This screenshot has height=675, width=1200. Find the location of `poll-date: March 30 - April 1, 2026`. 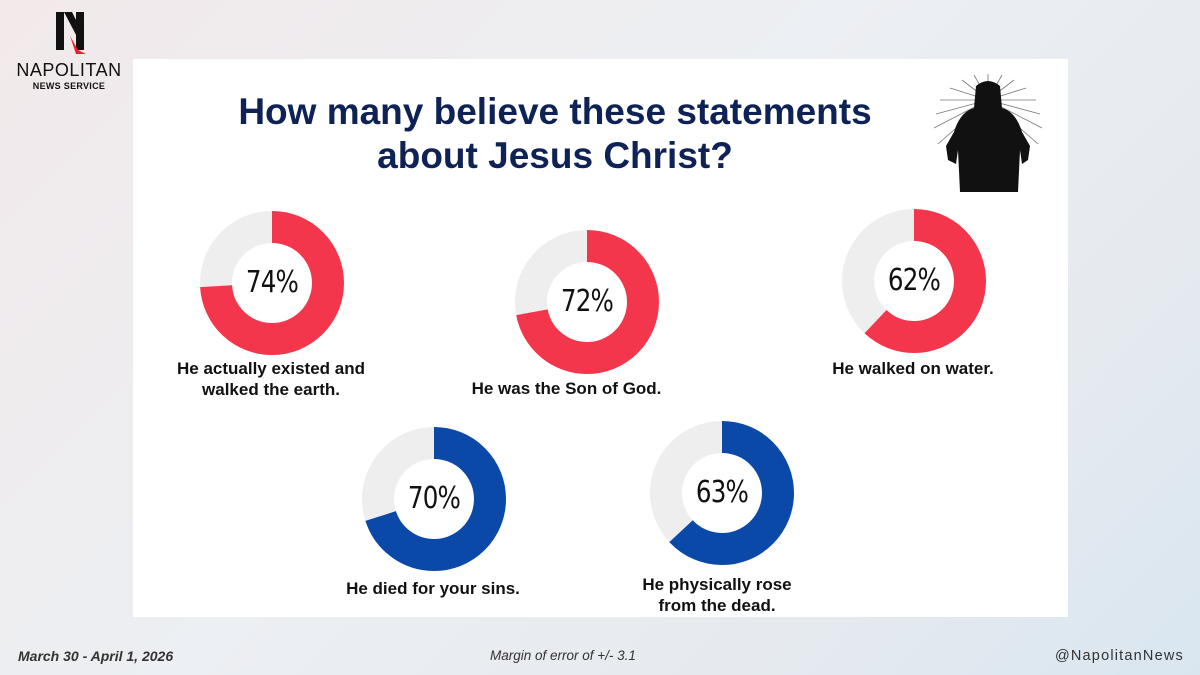

poll-date: March 30 - April 1, 2026 is located at coordinates (96, 656).